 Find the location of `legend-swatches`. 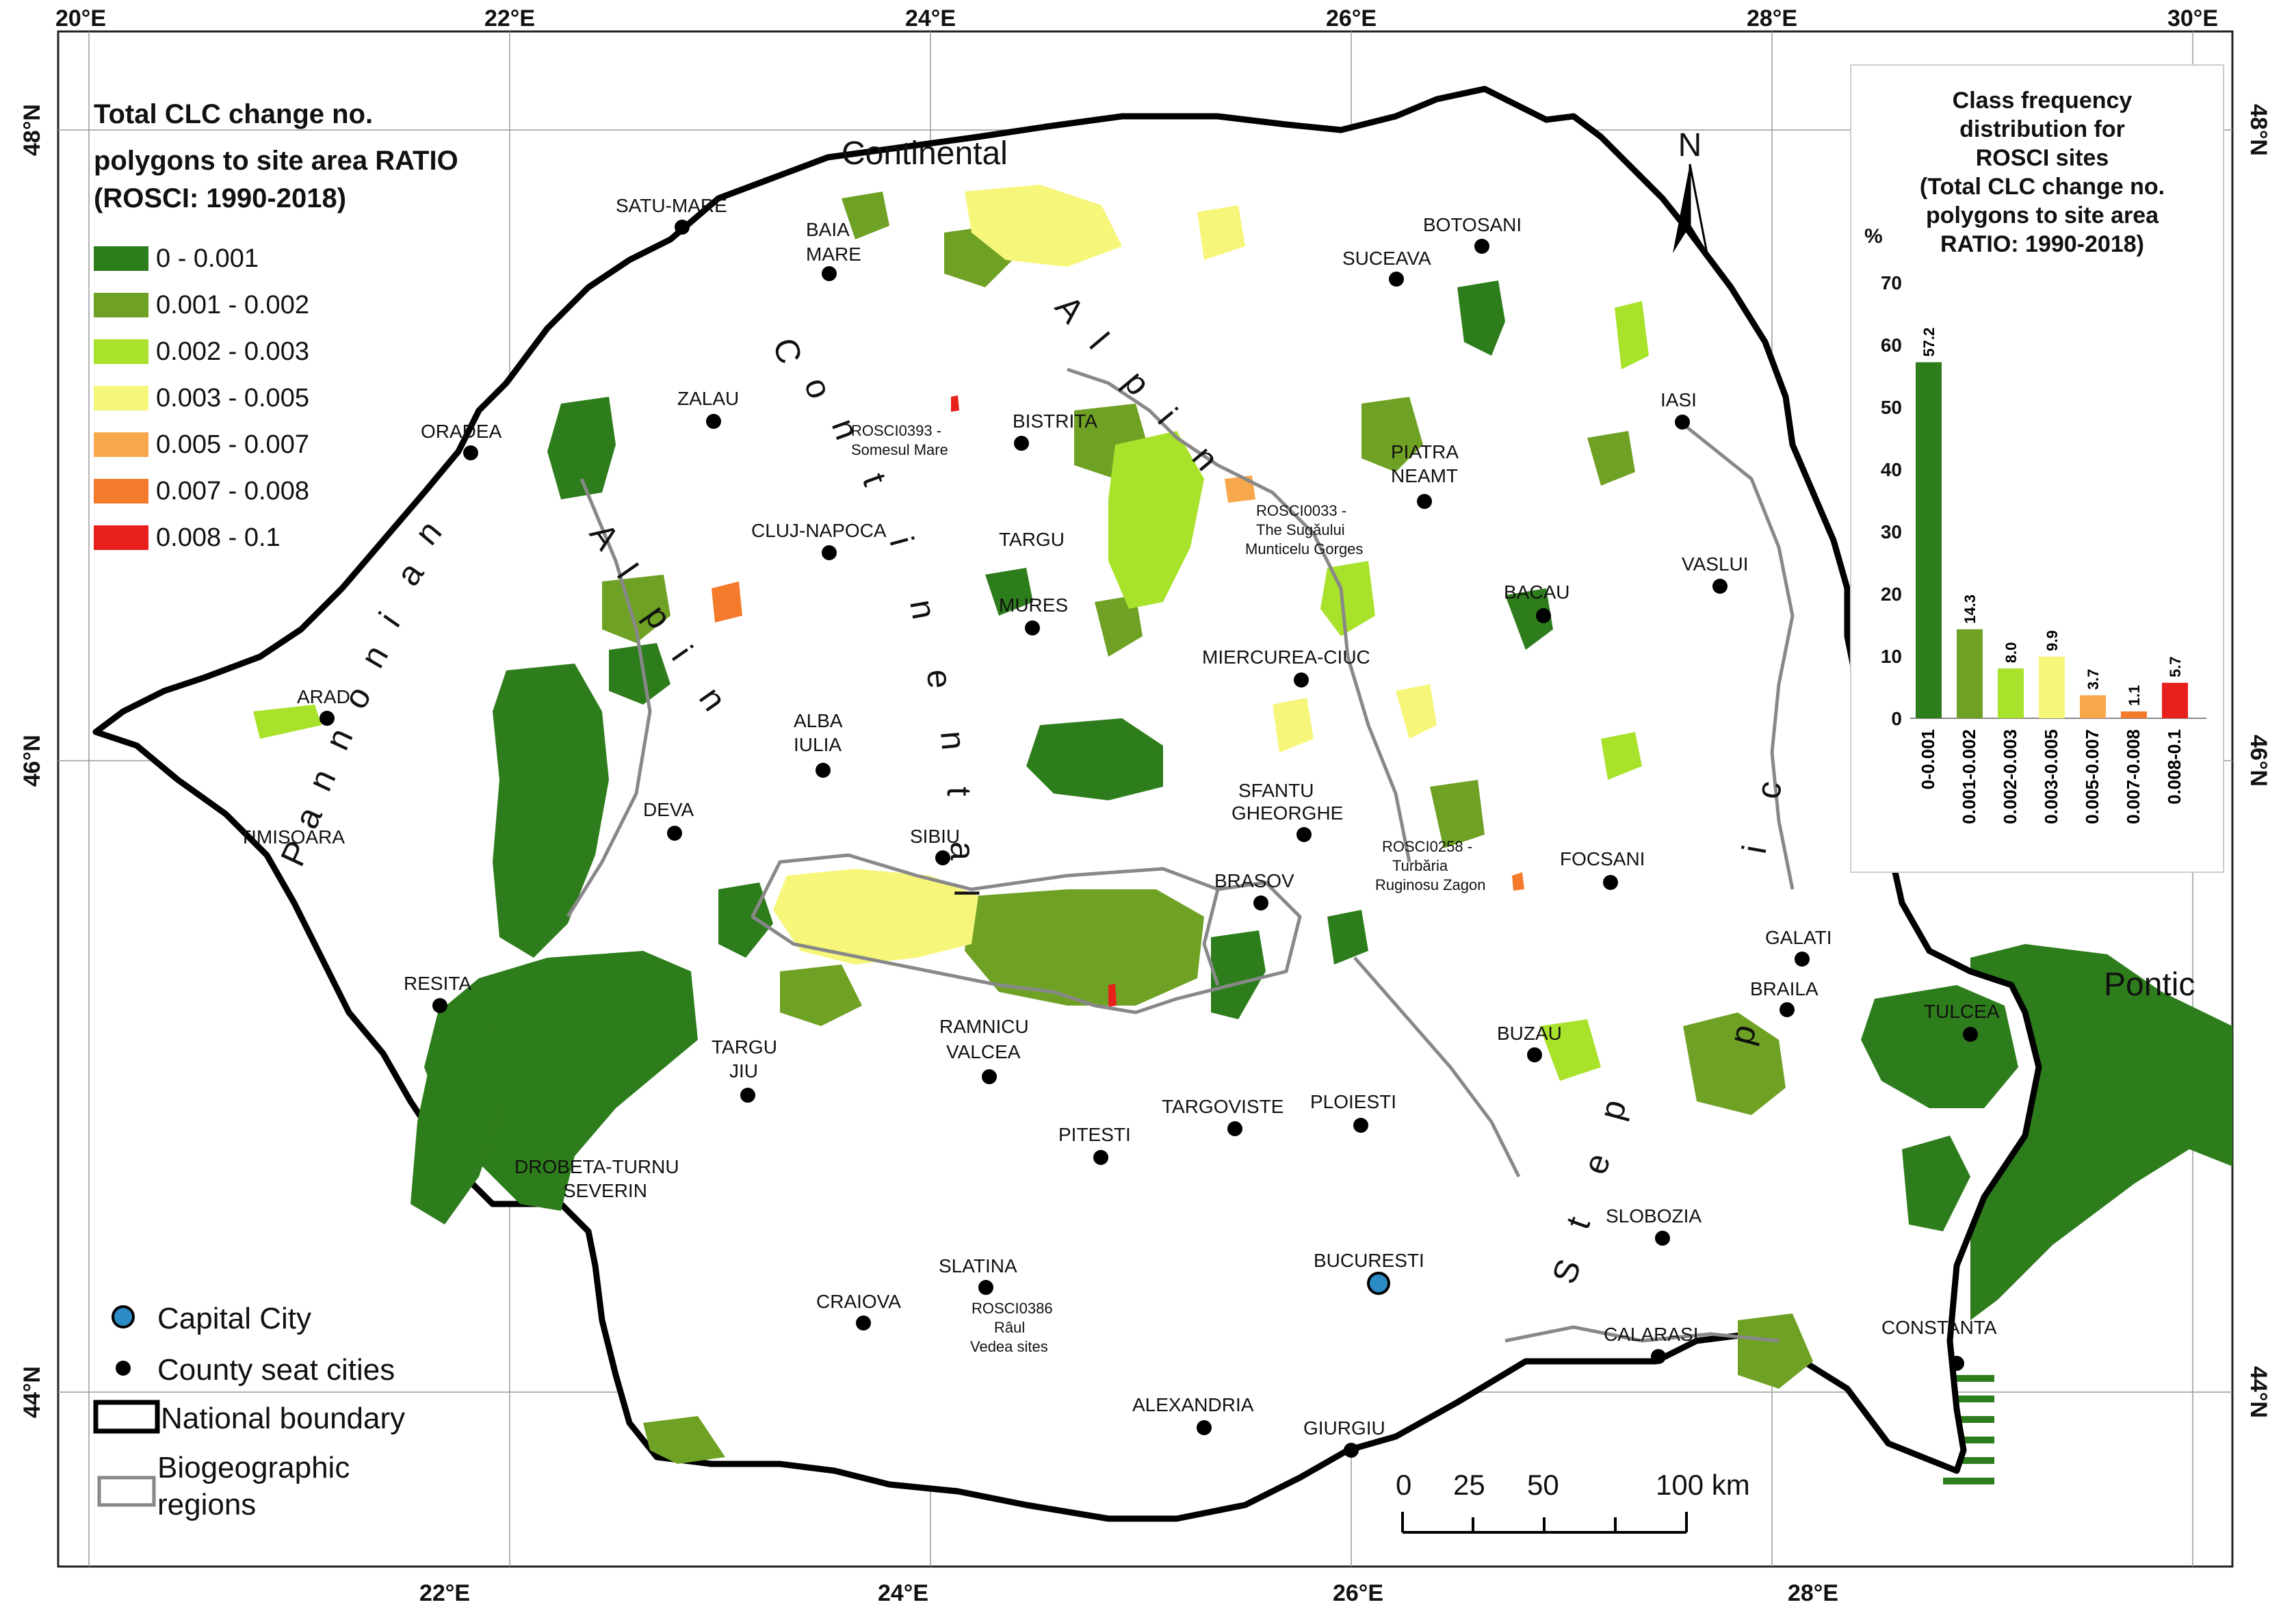

legend-swatches is located at coordinates (121, 398).